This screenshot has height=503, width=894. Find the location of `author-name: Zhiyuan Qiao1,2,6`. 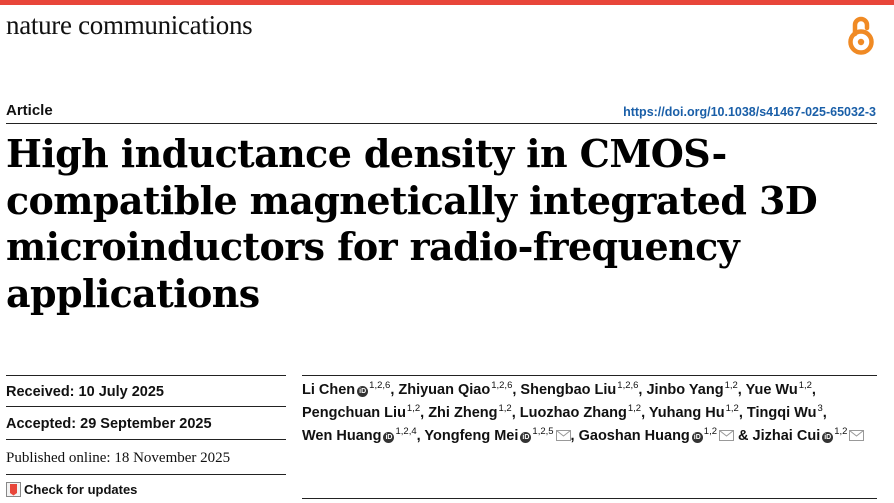

author-name: Zhiyuan Qiao1,2,6 is located at coordinates (455, 389).